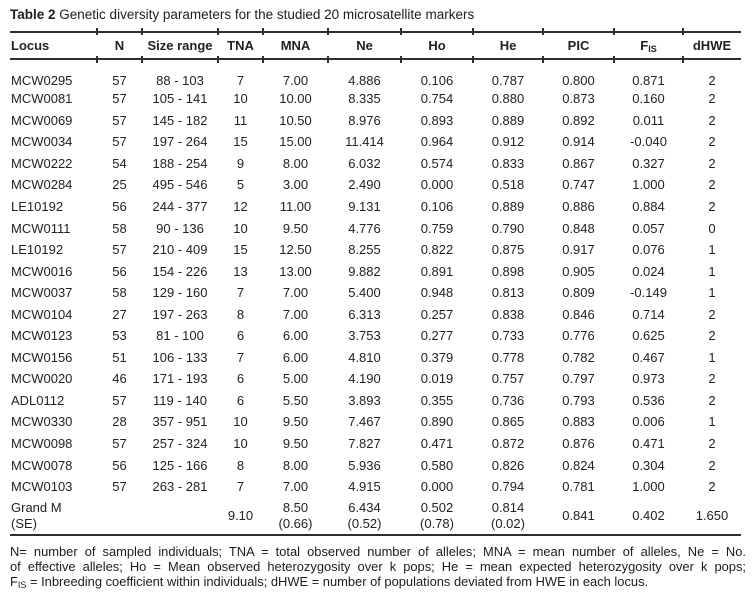 Image resolution: width=752 pixels, height=607 pixels. I want to click on cell-he: 0.778, so click(508, 357).